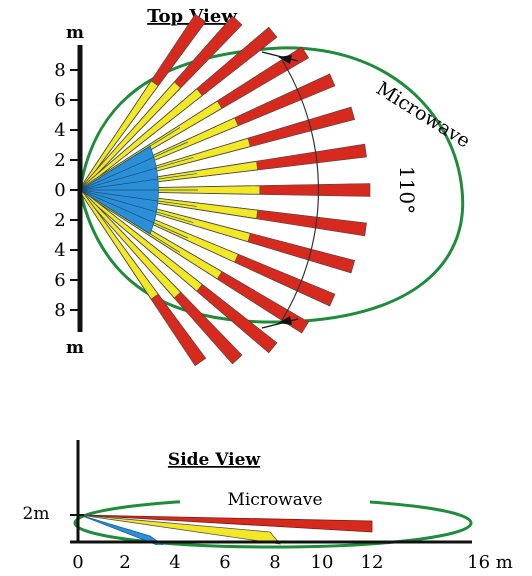 The width and height of the screenshot is (532, 576). I want to click on side-beam-long, so click(226, 523).